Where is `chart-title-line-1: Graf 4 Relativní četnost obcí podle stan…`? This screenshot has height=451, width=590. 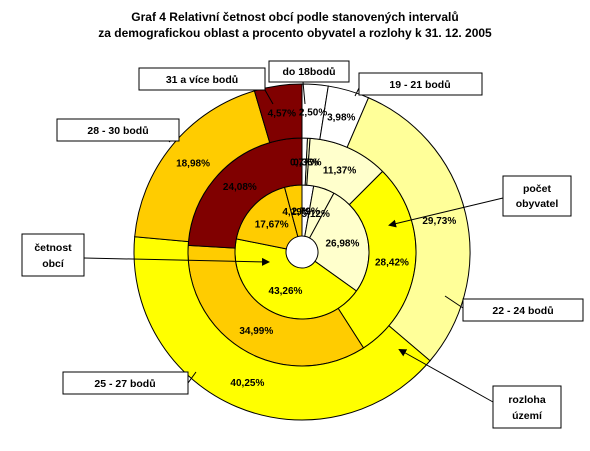
chart-title-line-1: Graf 4 Relativní četnost obcí podle stan… is located at coordinates (295, 17).